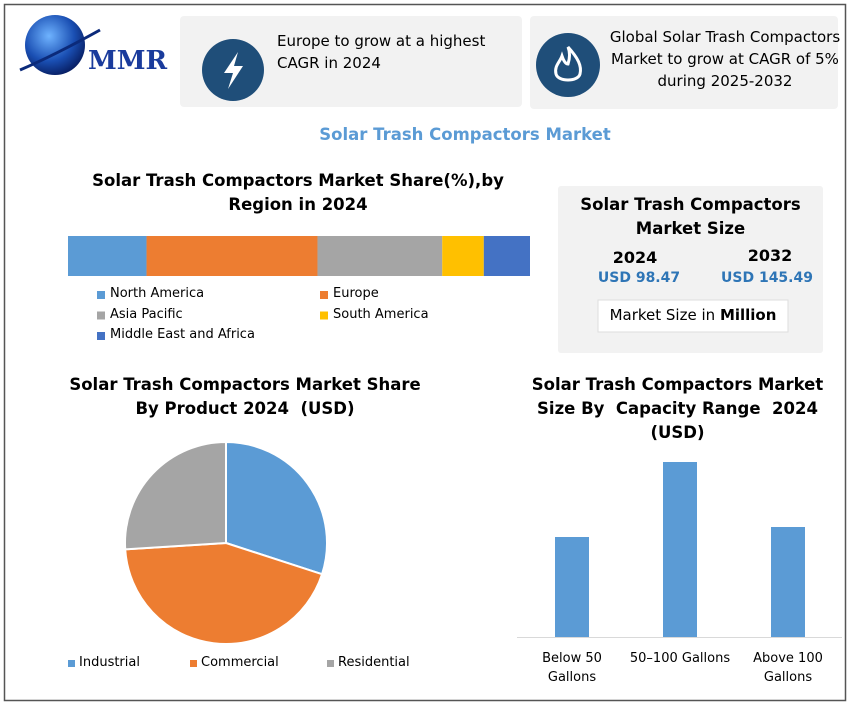 The width and height of the screenshot is (850, 705). I want to click on unit: Million, so click(748, 315).